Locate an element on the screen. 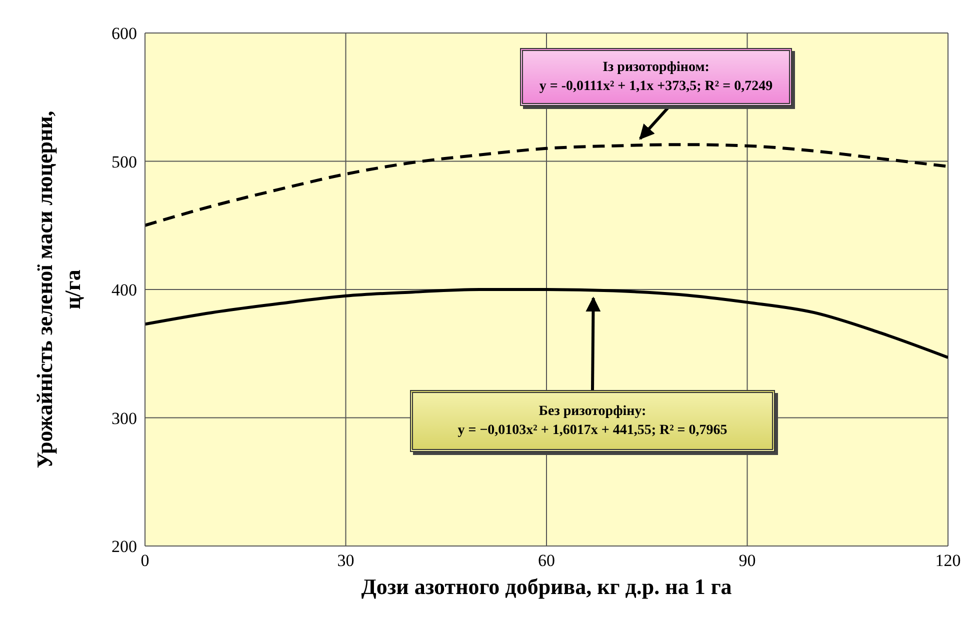  x-tick-label: 60 is located at coordinates (546, 560).